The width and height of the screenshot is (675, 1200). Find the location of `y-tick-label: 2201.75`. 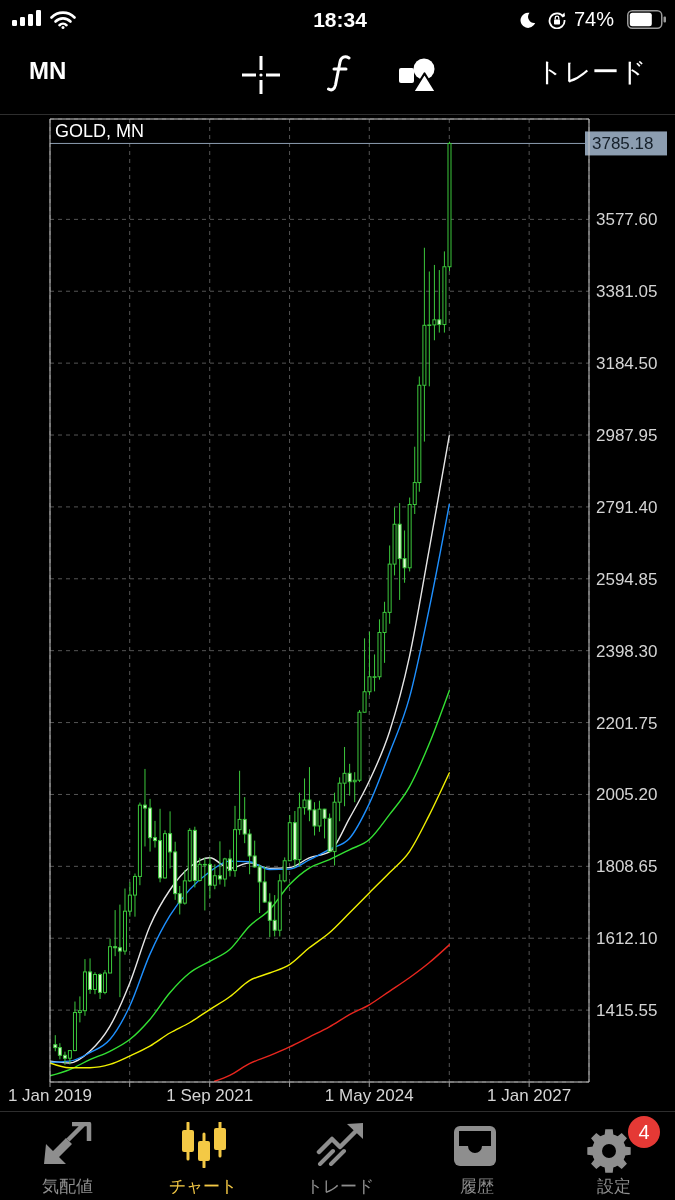

y-tick-label: 2201.75 is located at coordinates (627, 723).